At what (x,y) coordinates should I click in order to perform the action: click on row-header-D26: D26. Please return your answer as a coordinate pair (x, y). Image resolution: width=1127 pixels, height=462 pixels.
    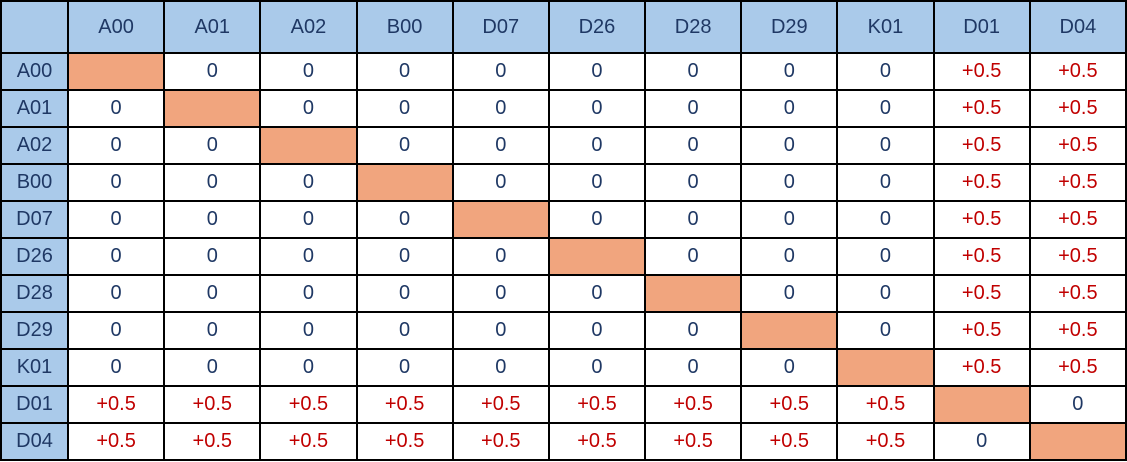
    Looking at the image, I should click on (34, 256).